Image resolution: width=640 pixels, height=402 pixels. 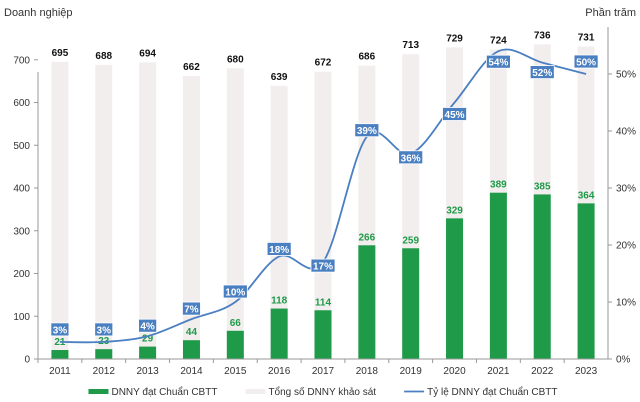 What do you see at coordinates (21, 103) in the screenshot?
I see `left-tick-600: 600` at bounding box center [21, 103].